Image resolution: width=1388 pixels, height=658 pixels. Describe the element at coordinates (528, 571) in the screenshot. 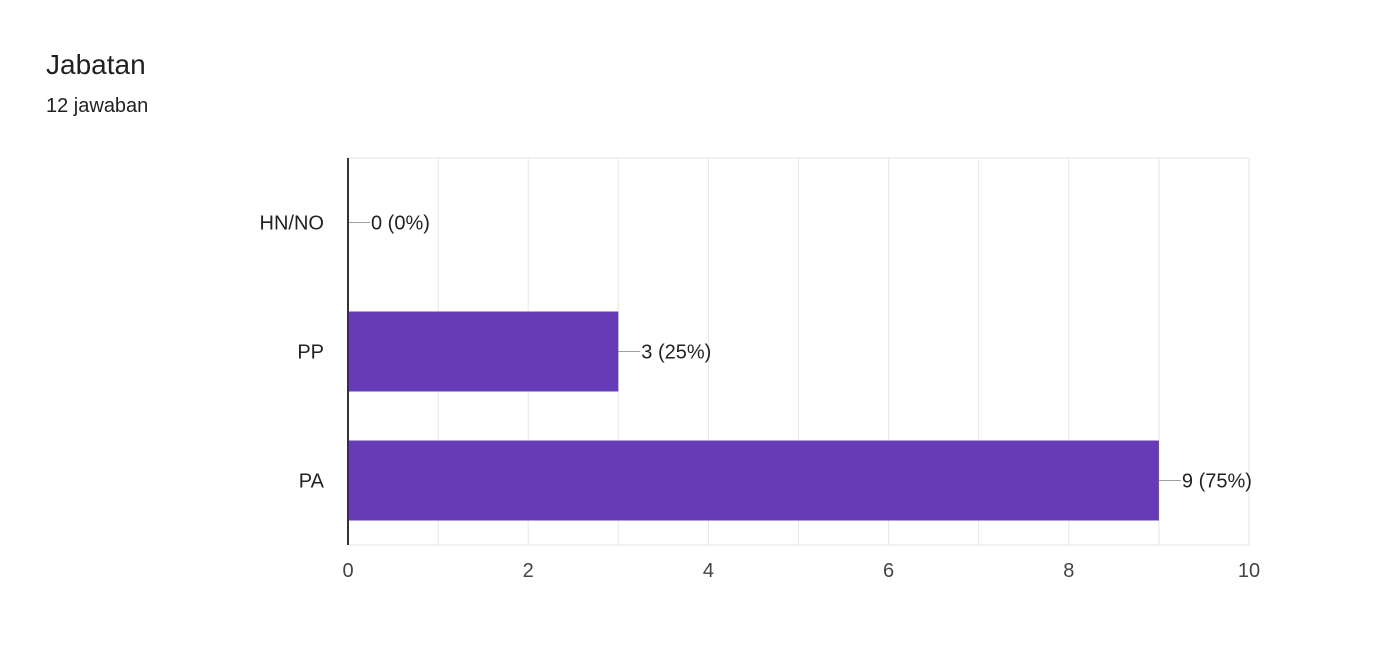

I see `x-tick-label: 2` at that location.